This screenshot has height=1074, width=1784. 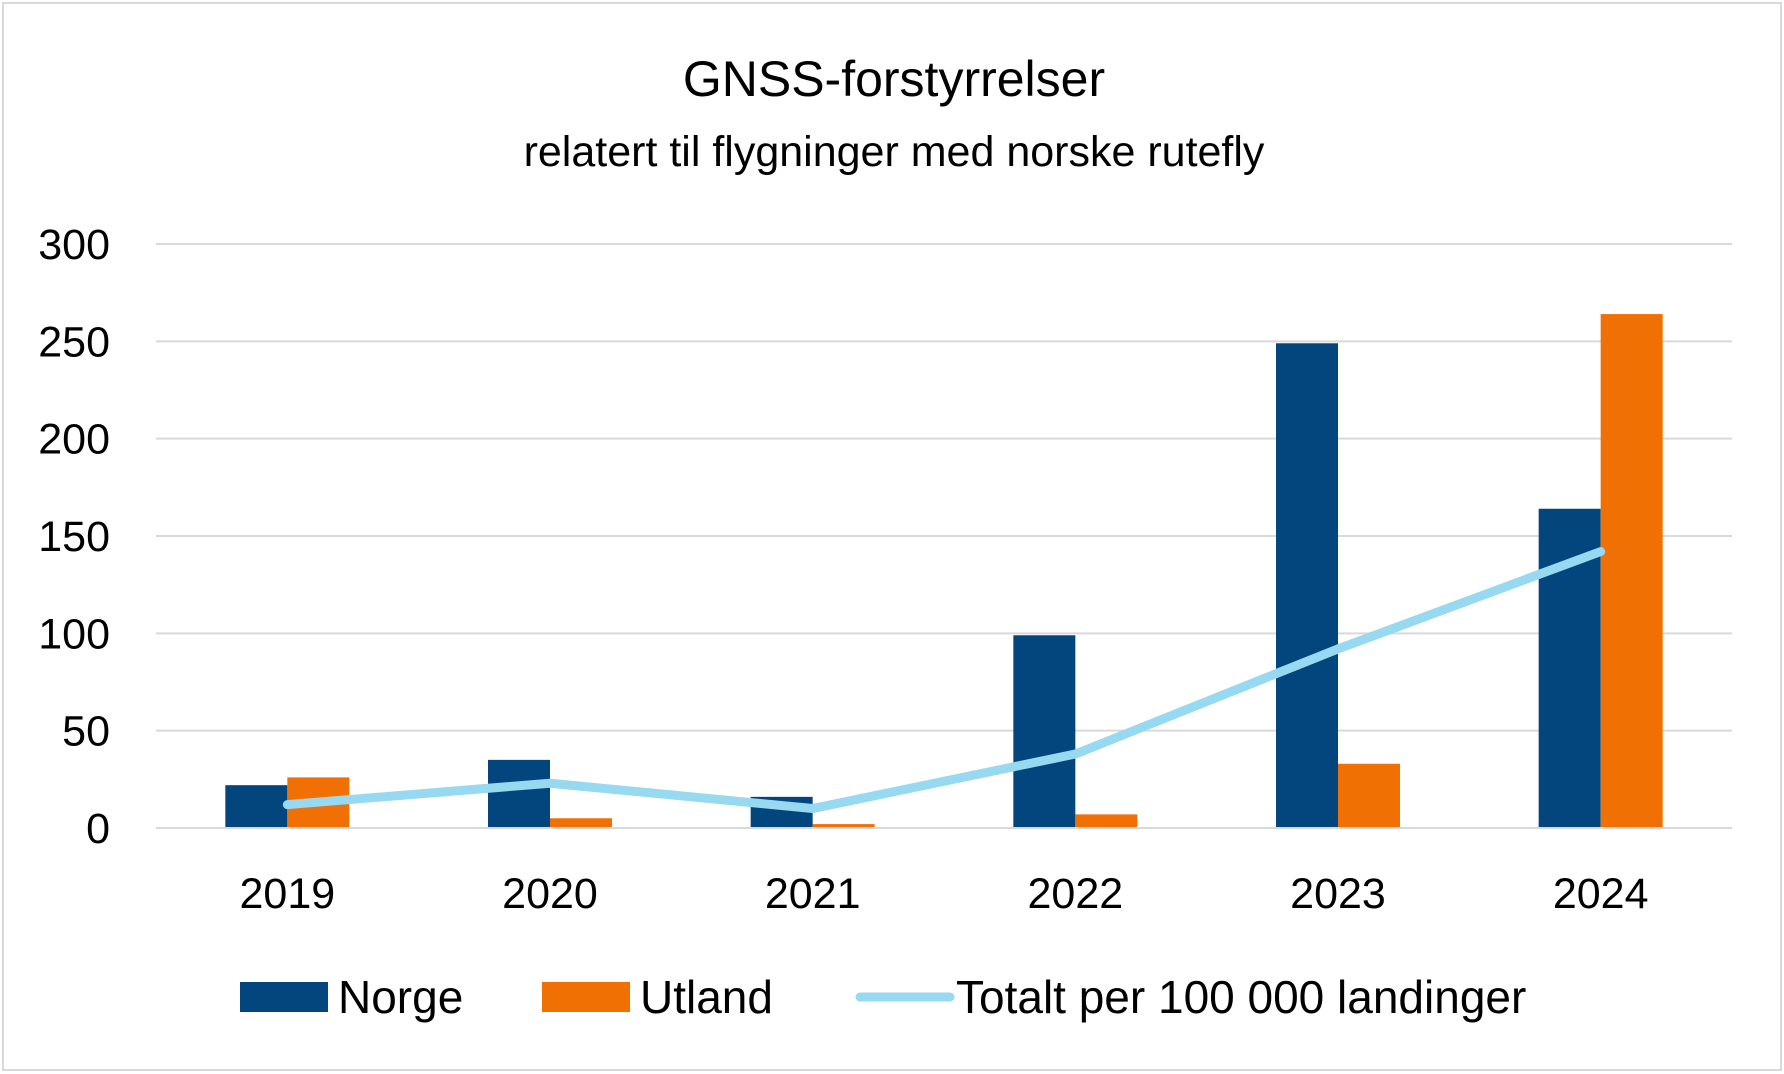 I want to click on legend-swatch-norge, so click(x=284, y=997).